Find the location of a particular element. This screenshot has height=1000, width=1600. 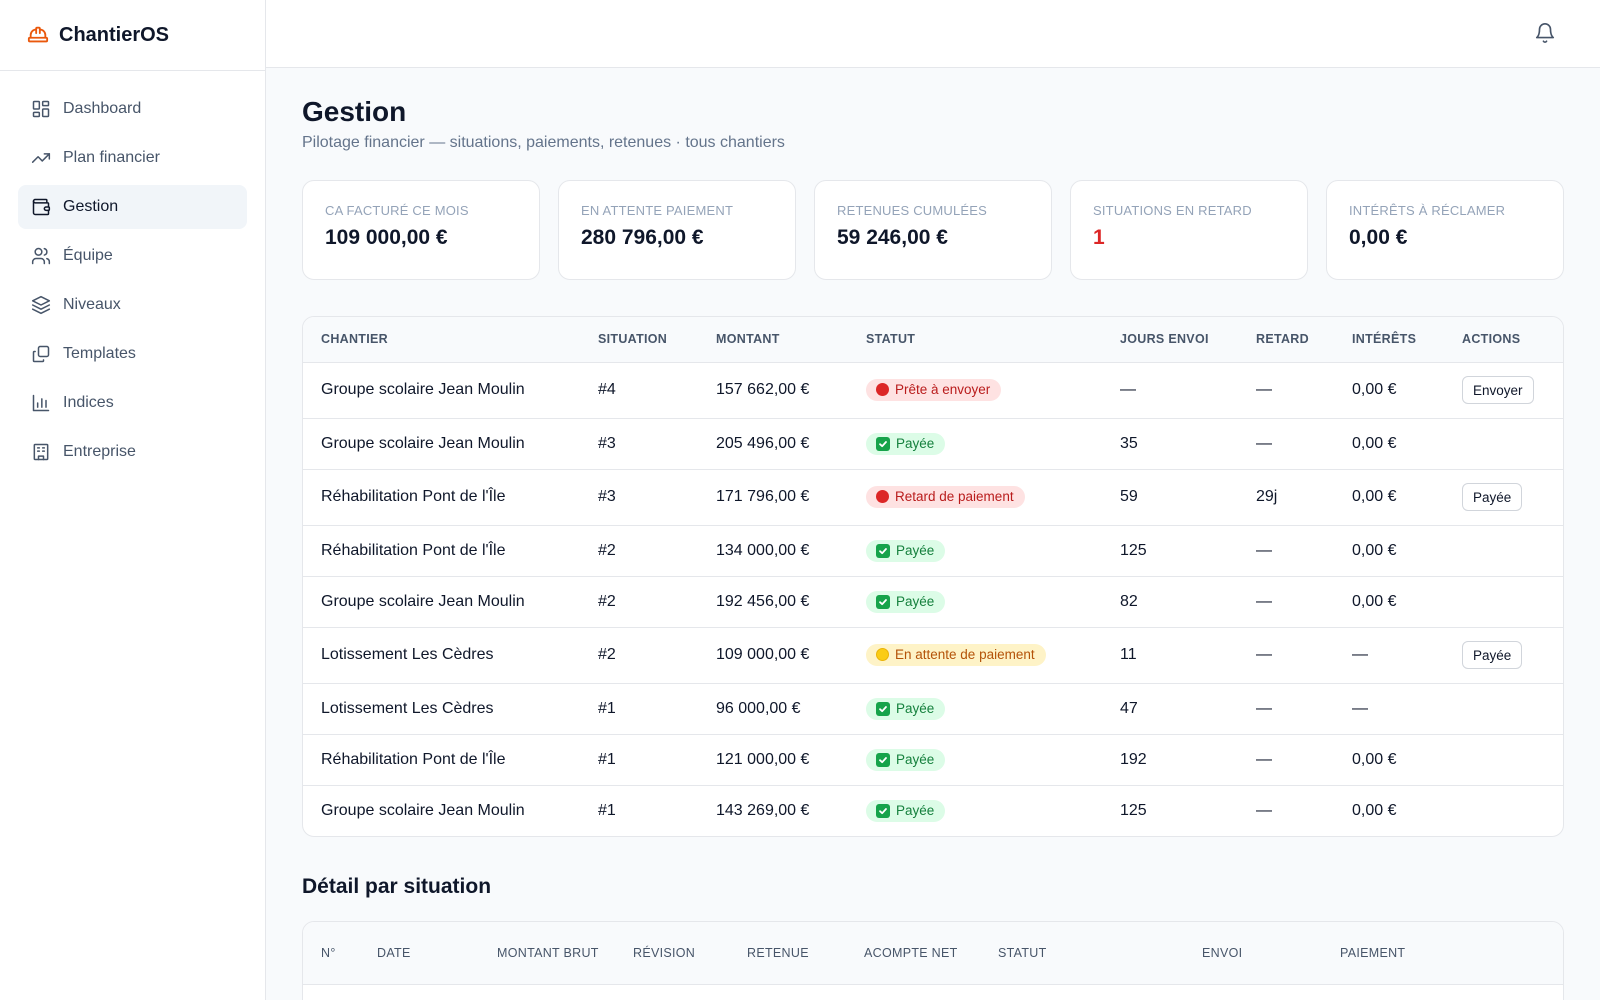

cell-interets: — is located at coordinates (1389, 709).